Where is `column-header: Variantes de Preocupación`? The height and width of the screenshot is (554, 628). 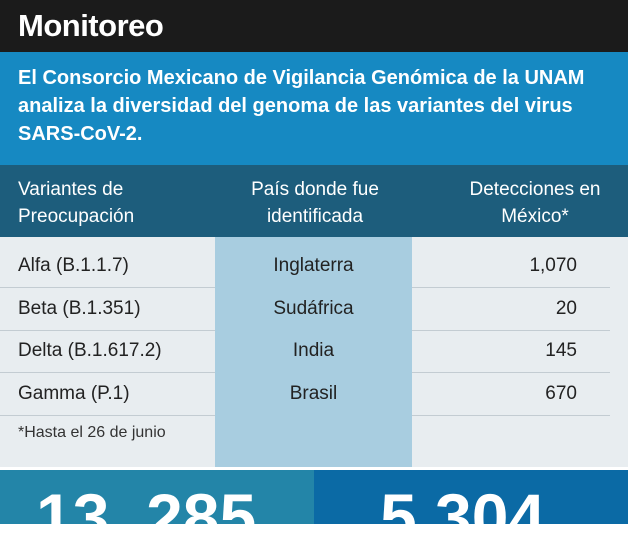
column-header: Variantes de Preocupación is located at coordinates (76, 203).